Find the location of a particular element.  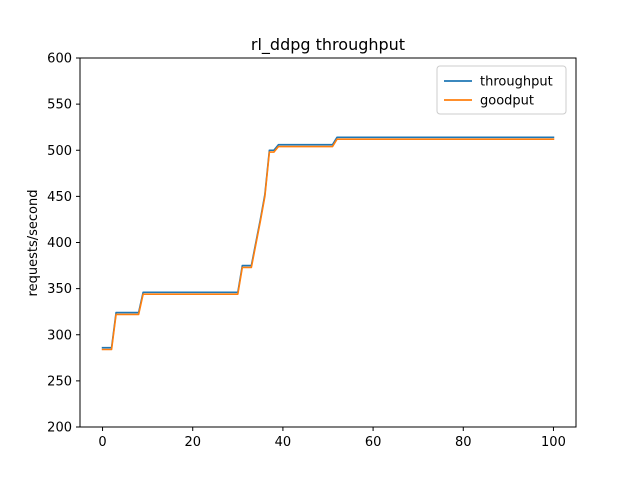

x-tick-label: 100 is located at coordinates (553, 442).